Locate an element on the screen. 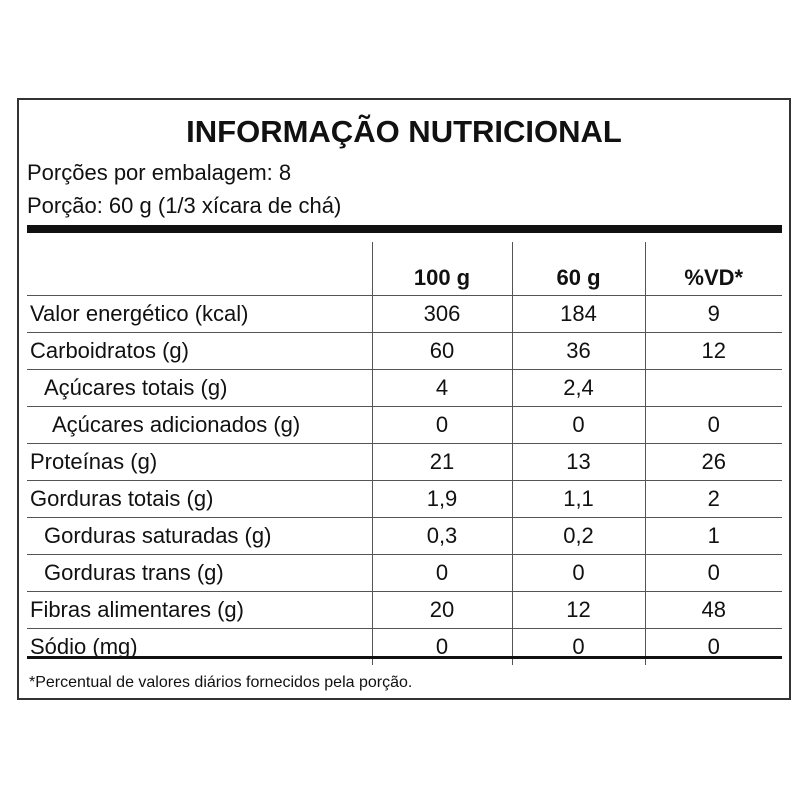 This screenshot has width=800, height=800. table-row: Sódio (mg) 0 0 0 is located at coordinates (404, 646).